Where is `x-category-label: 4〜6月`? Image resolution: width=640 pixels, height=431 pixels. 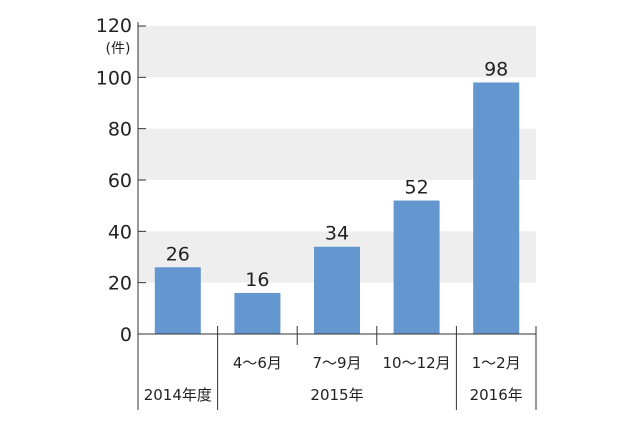
x-category-label: 4〜6月 is located at coordinates (257, 363).